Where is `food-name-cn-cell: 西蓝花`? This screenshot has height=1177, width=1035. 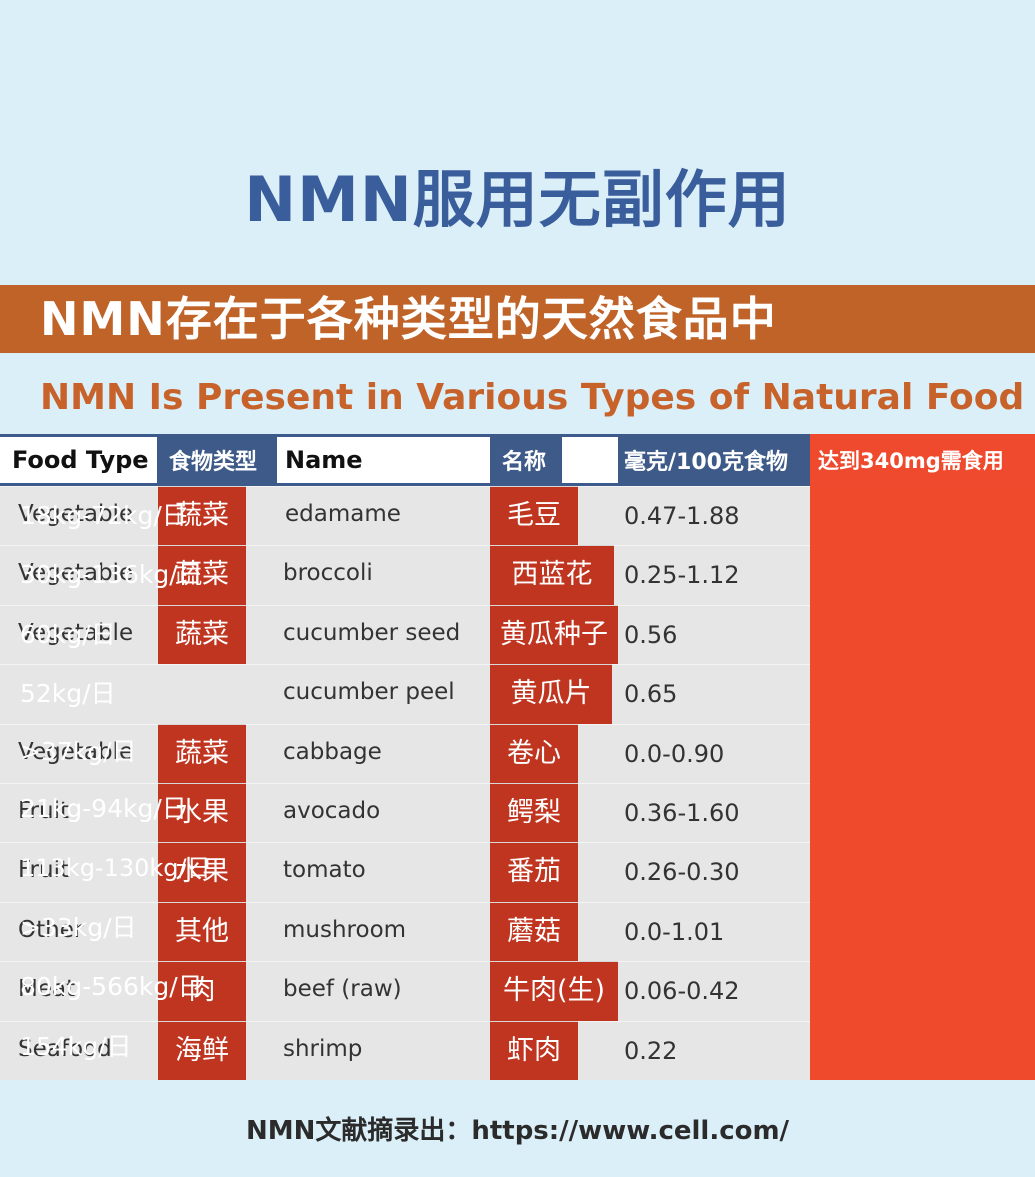 food-name-cn-cell: 西蓝花 is located at coordinates (552, 575).